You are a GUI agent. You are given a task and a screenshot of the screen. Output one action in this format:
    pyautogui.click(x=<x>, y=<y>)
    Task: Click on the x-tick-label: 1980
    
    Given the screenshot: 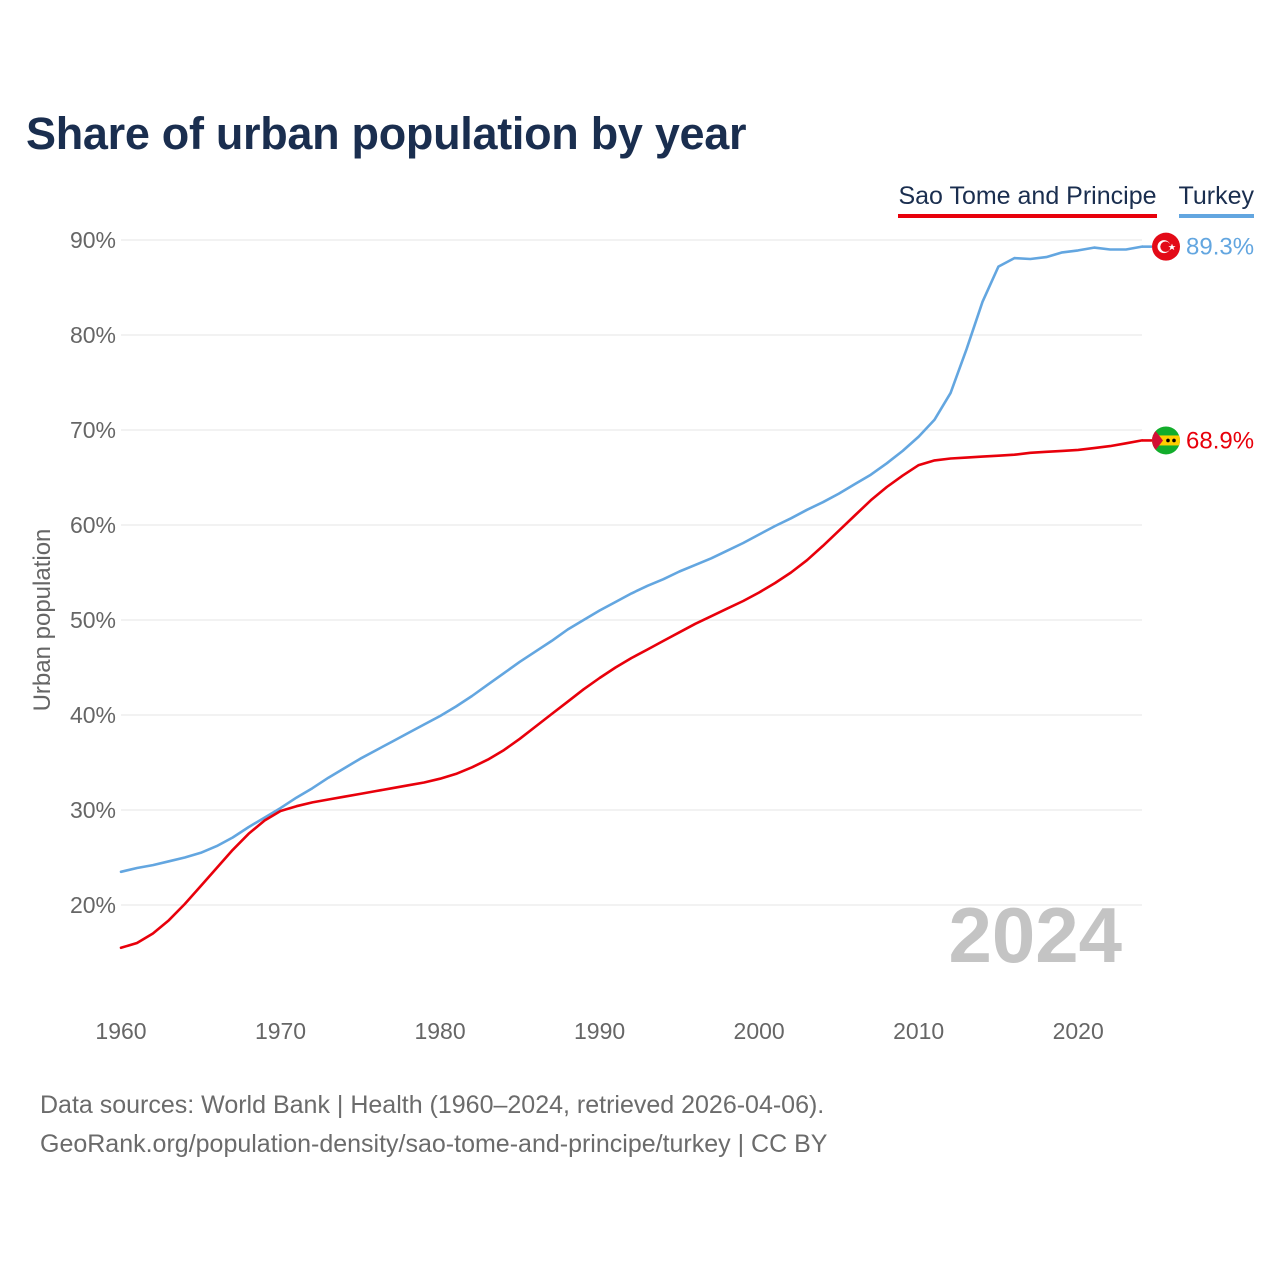 What is the action you would take?
    pyautogui.click(x=439, y=1031)
    